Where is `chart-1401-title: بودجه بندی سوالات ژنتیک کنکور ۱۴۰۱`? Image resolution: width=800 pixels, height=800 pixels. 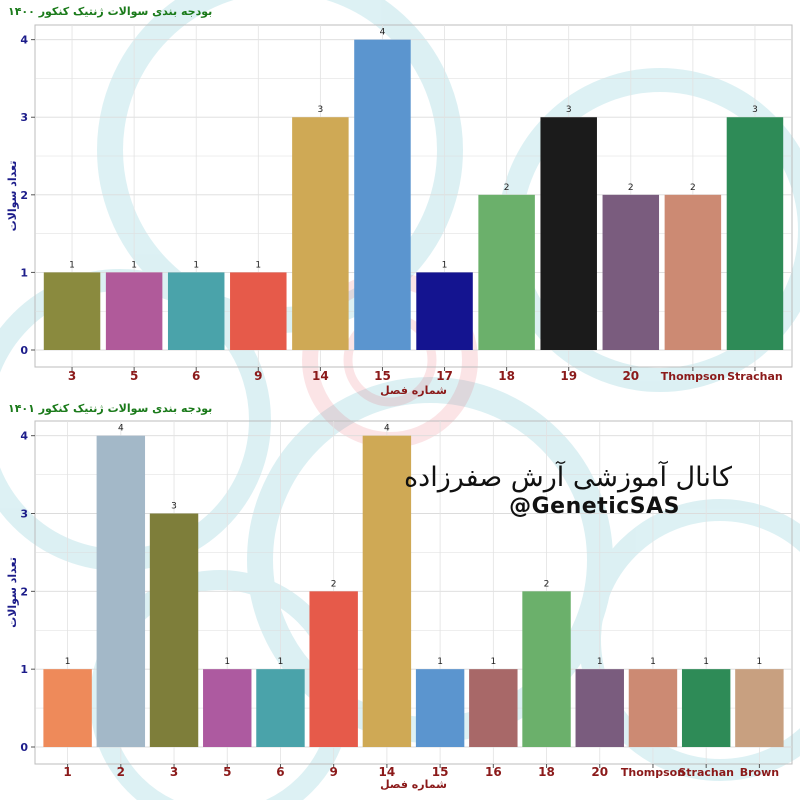 chart-1401-title: بودجه بندی سوالات ژنتیک کنکور ۱۴۰۱ is located at coordinates (110, 408).